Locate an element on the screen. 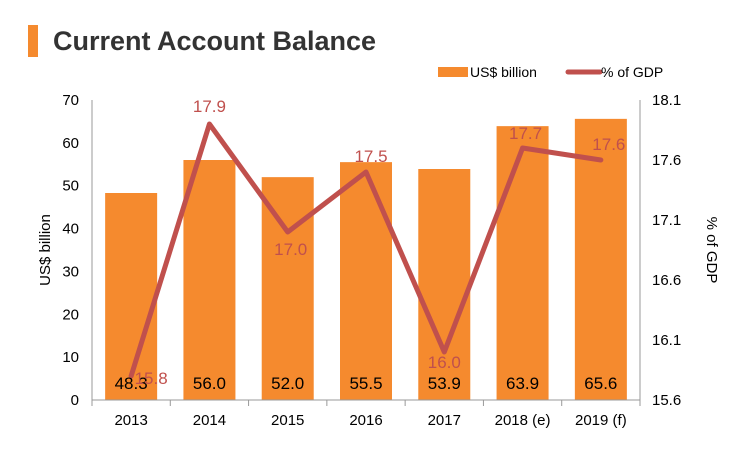 The image size is (750, 450). bar-2015 is located at coordinates (287, 288).